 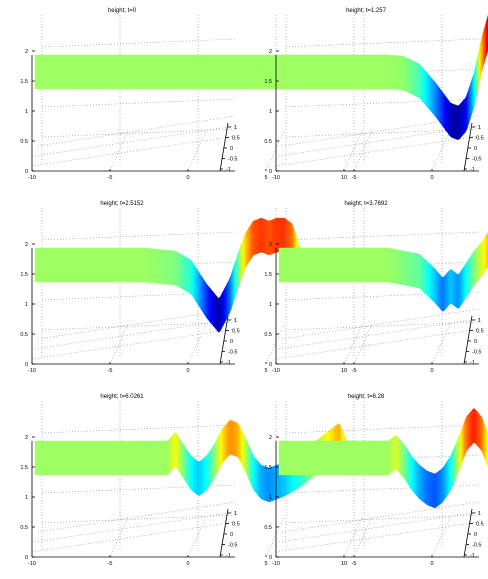 I want to click on x-tick-label: 10, so click(x=344, y=178).